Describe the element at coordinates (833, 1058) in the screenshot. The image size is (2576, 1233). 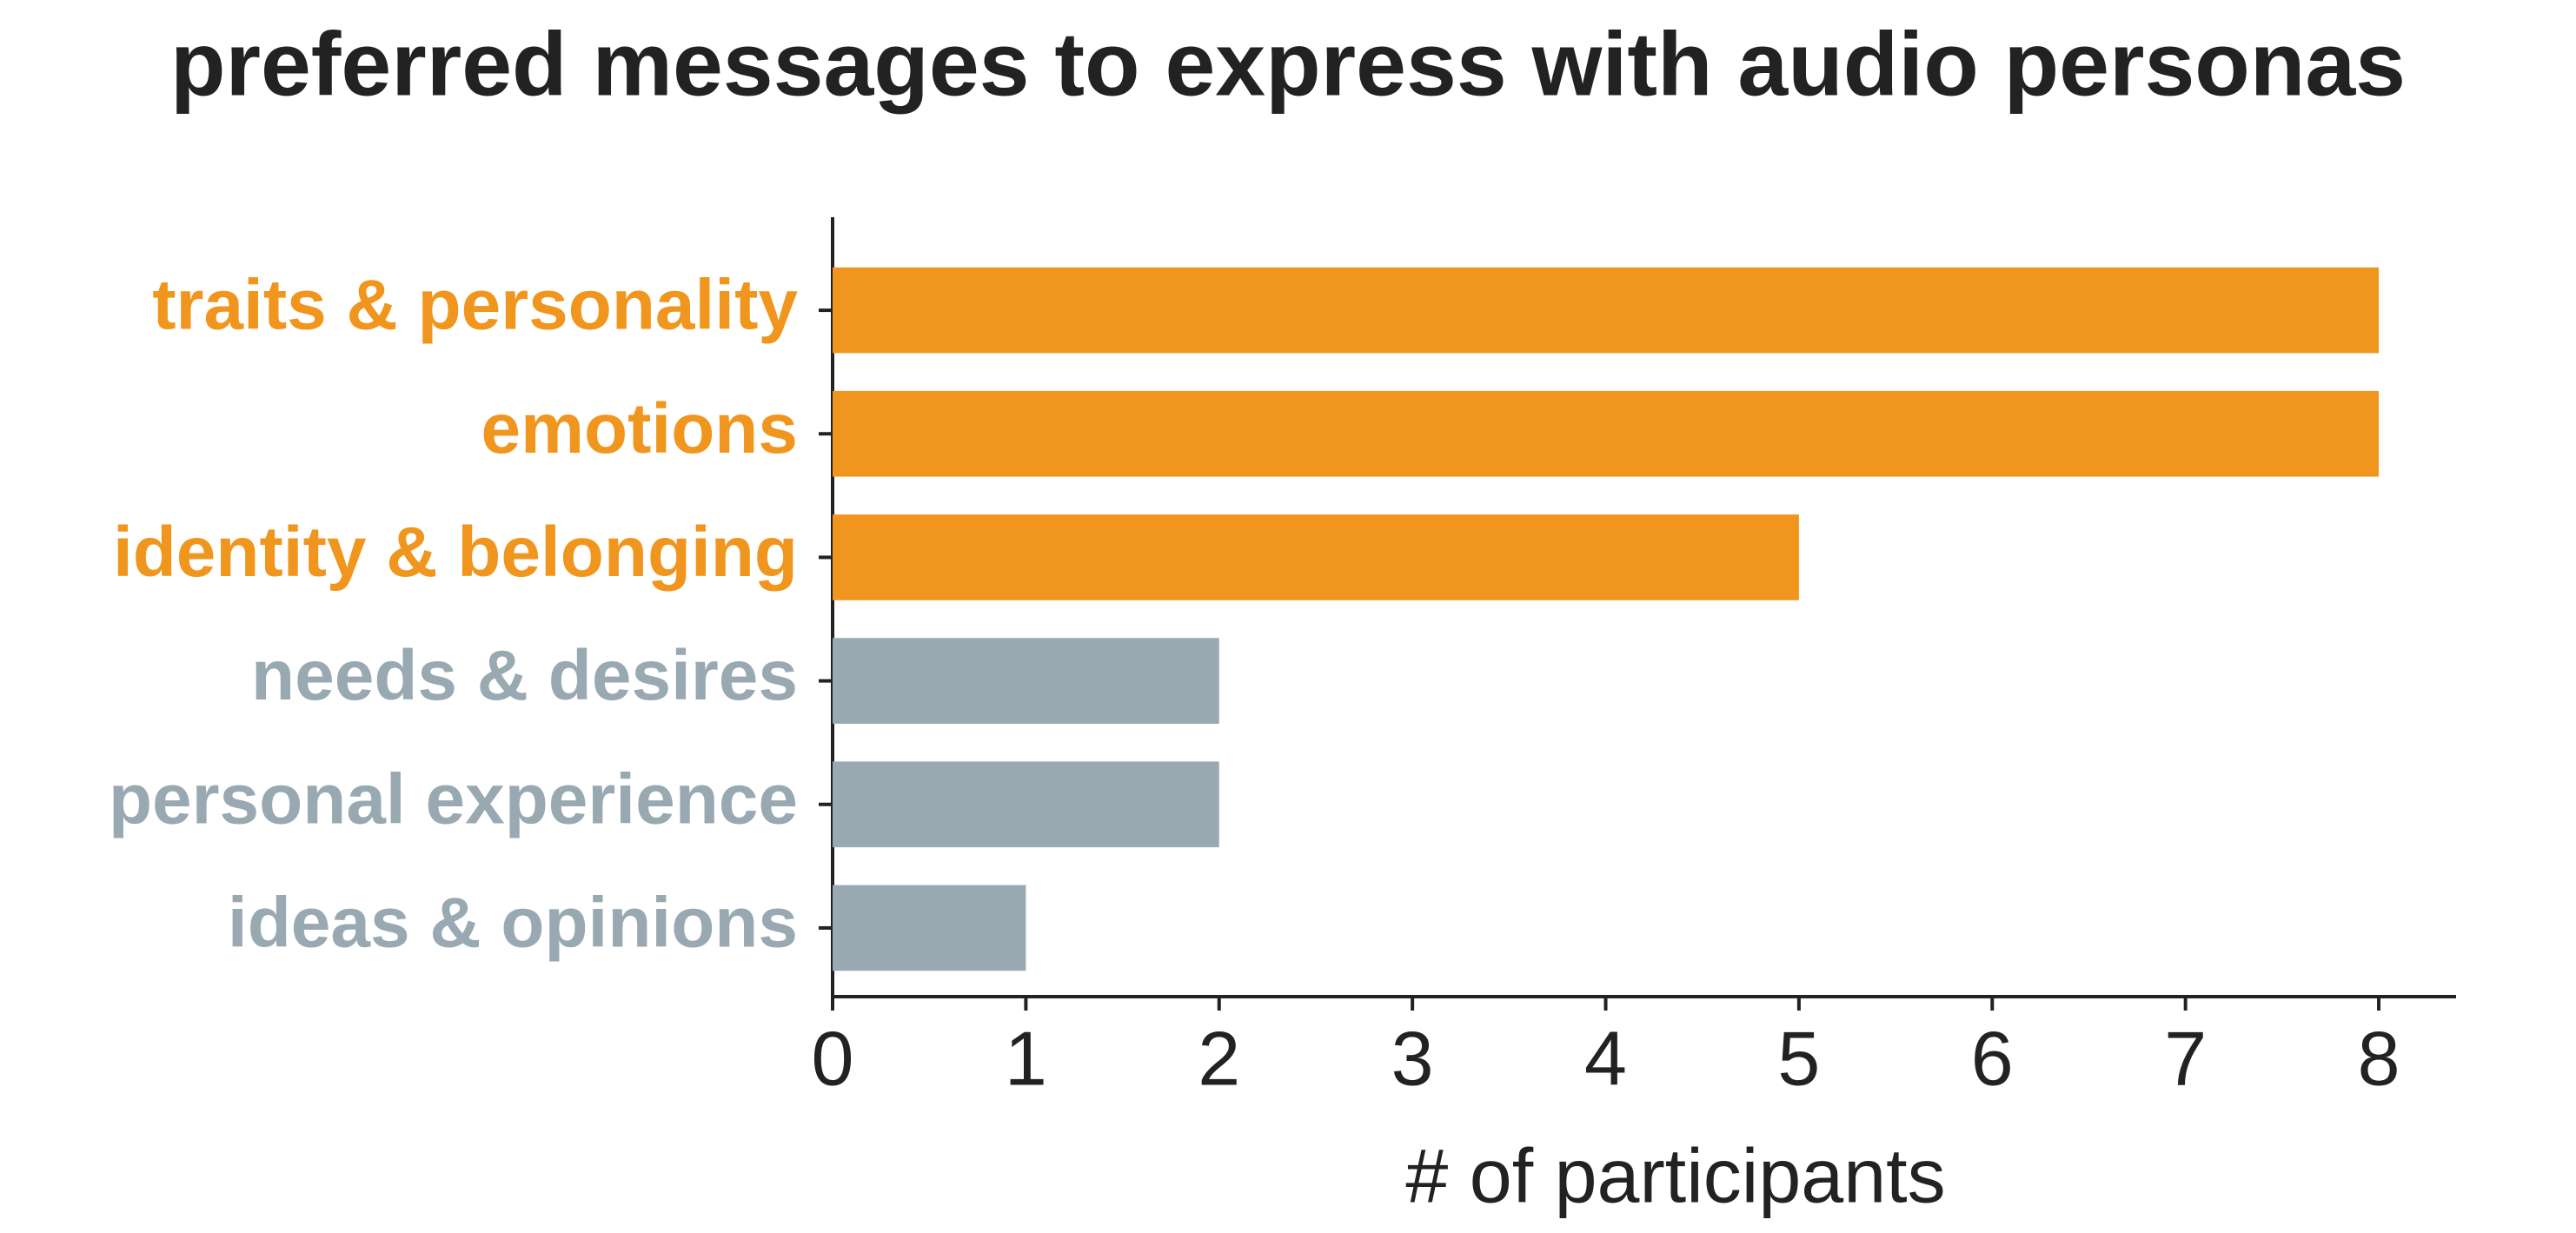
I see `x-tick-label: 0` at that location.